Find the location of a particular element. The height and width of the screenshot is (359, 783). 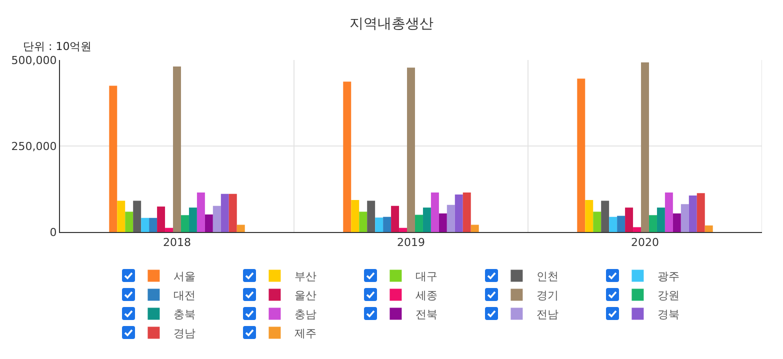

legend-label: 경북 is located at coordinates (669, 315).